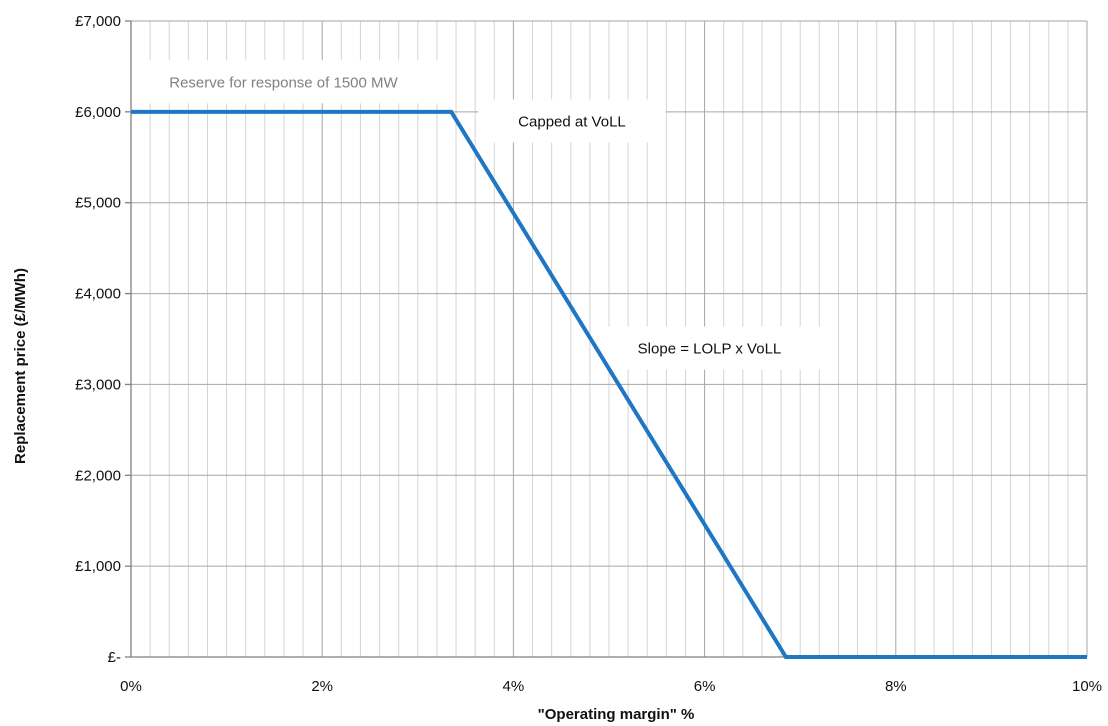  I want to click on y-axis-title: Replacement price (£/MWh), so click(20, 366).